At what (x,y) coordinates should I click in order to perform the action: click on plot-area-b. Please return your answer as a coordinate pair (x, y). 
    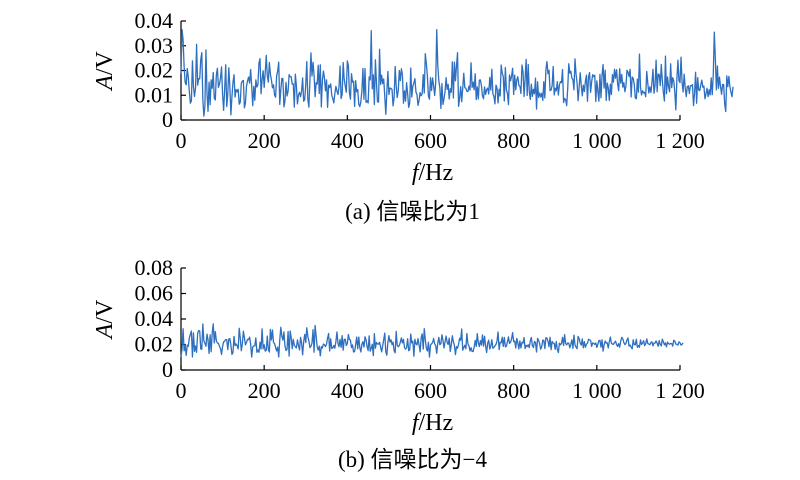
    Looking at the image, I should click on (432, 340).